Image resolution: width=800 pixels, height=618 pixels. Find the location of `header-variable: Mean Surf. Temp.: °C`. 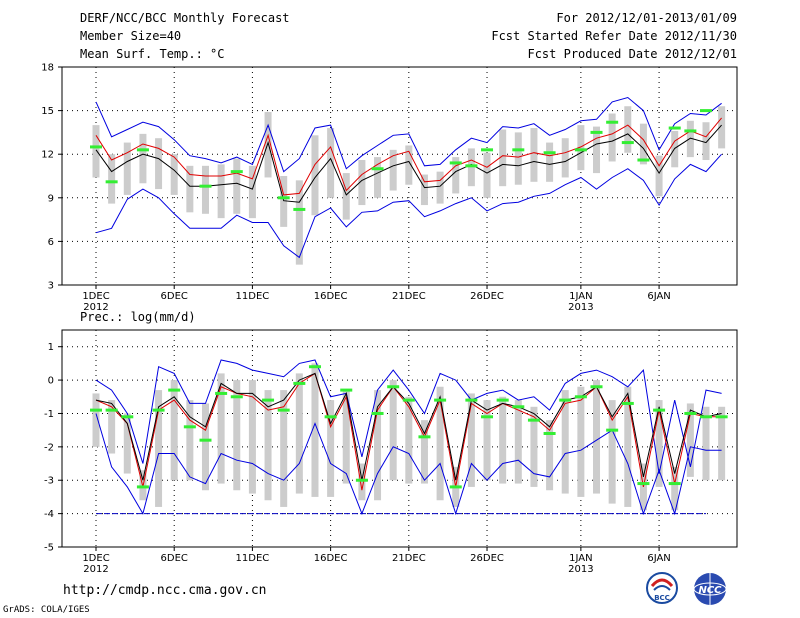

header-variable: Mean Surf. Temp.: °C is located at coordinates (152, 54).